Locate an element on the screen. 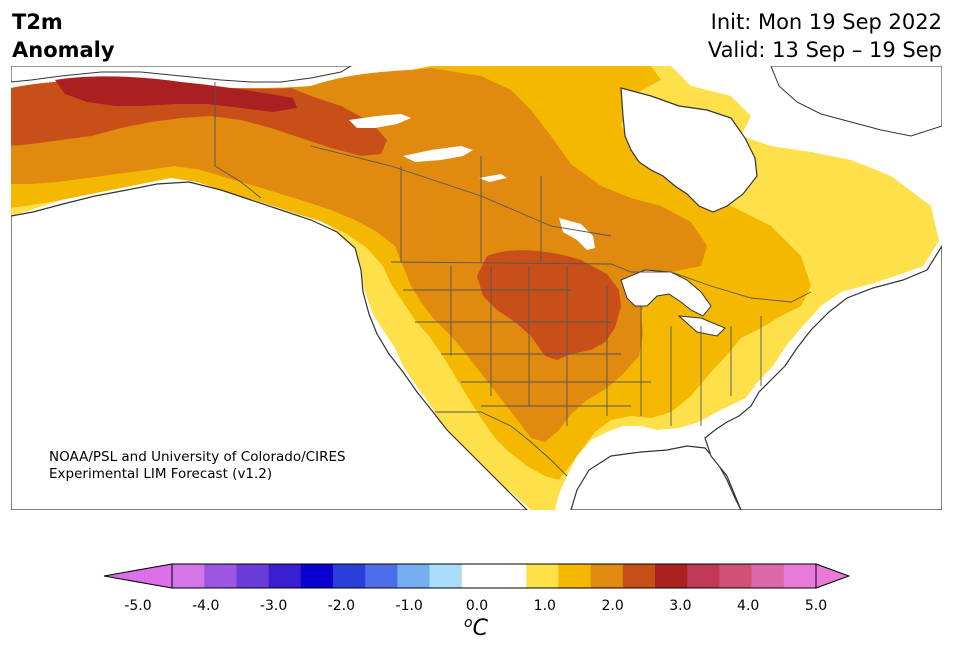 The height and width of the screenshot is (656, 953). valid-range: Valid: 13 Sep – 19 Sep is located at coordinates (824, 50).